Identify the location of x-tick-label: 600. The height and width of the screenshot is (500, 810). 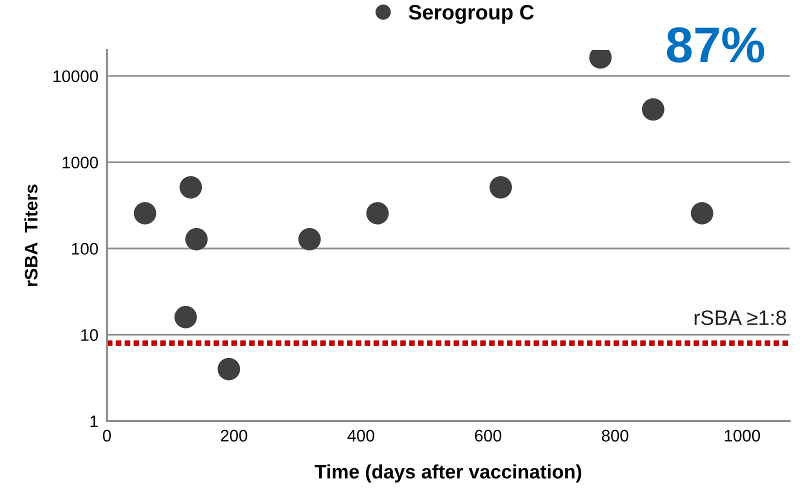
(488, 436).